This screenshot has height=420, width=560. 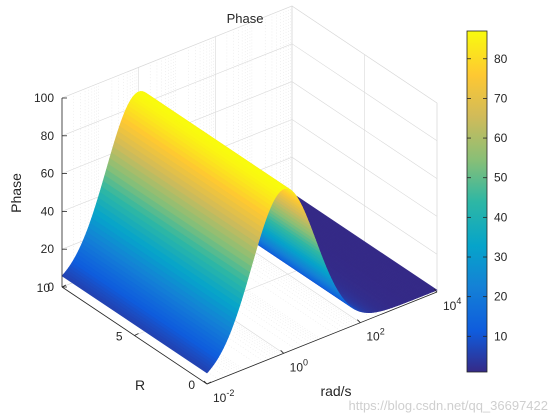 I want to click on colorbar-tick-label: 50, so click(x=501, y=178).